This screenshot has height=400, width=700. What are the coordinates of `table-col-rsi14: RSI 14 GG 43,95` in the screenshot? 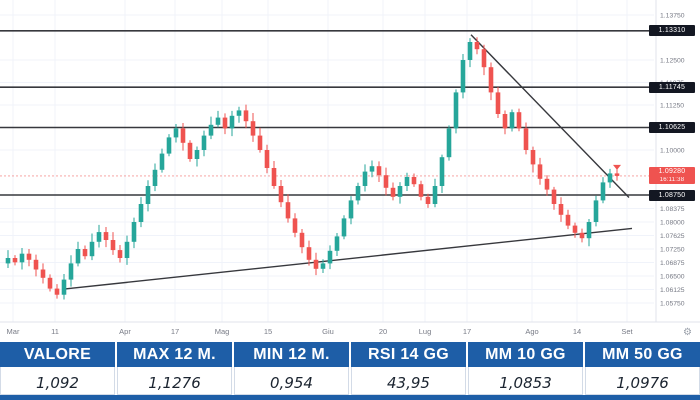 It's located at (408, 368).